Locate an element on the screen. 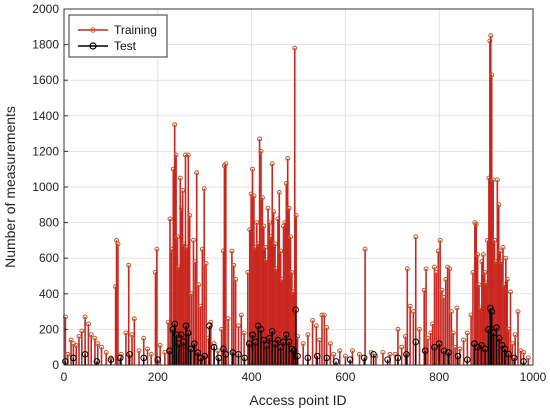 The image size is (550, 410). y-axis-ticks: 0 200 400 600 800 1000 1200 1400 1600 1800 2000 is located at coordinates (50, 187).